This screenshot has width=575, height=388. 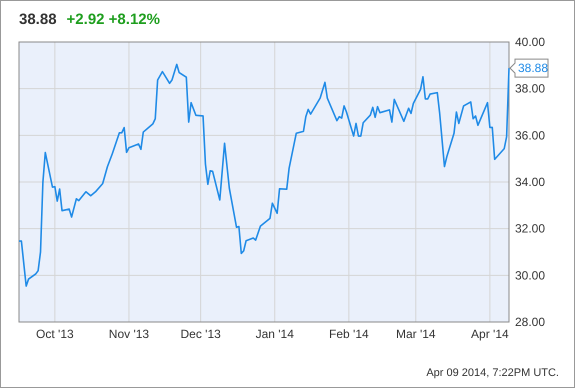 I want to click on x-tick-label: Dec '13, so click(x=201, y=334).